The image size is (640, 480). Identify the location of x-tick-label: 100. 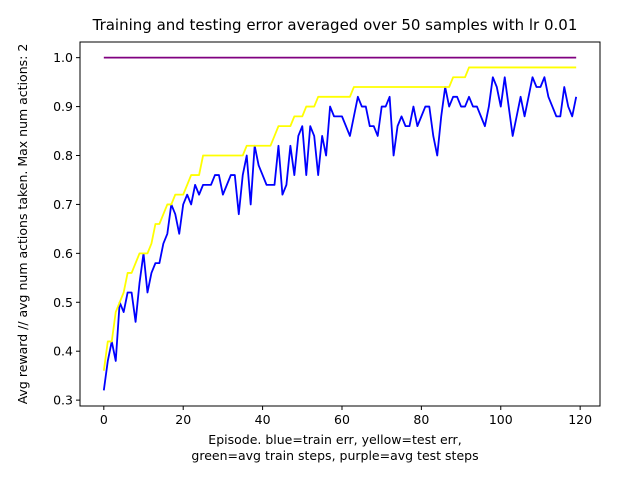
(501, 419).